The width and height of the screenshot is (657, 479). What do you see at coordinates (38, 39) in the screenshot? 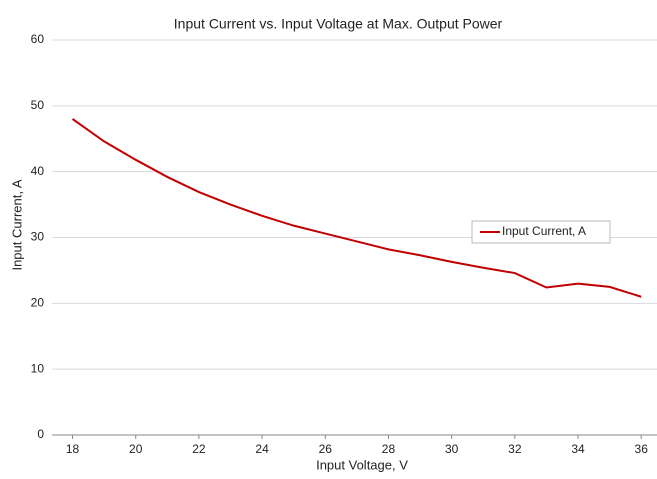
I see `y-tick-label: 60` at bounding box center [38, 39].